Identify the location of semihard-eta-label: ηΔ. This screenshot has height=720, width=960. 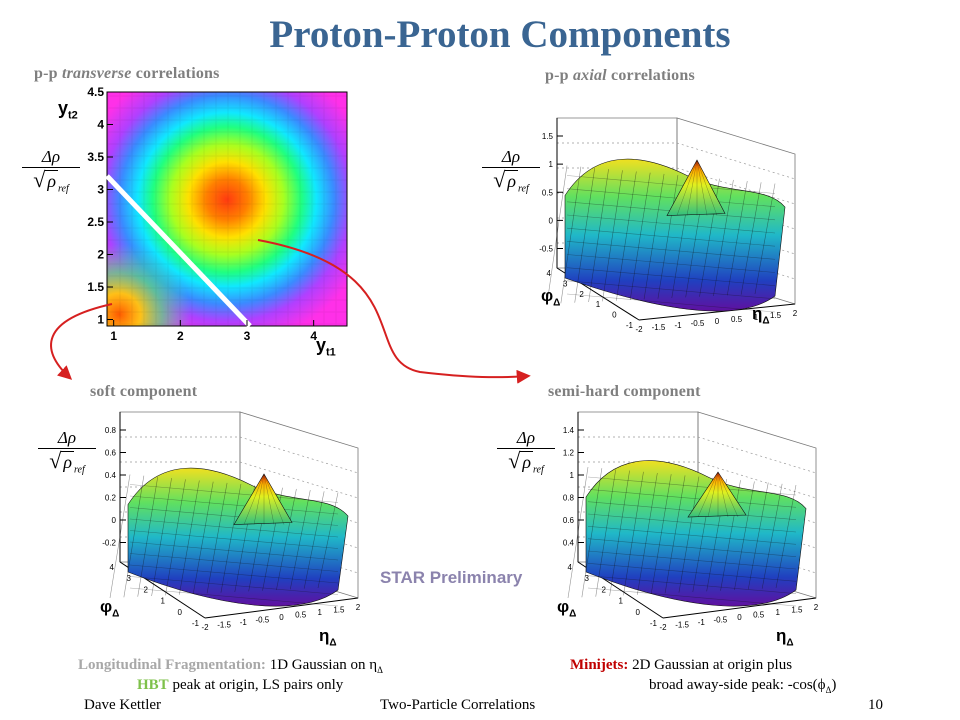
(785, 637).